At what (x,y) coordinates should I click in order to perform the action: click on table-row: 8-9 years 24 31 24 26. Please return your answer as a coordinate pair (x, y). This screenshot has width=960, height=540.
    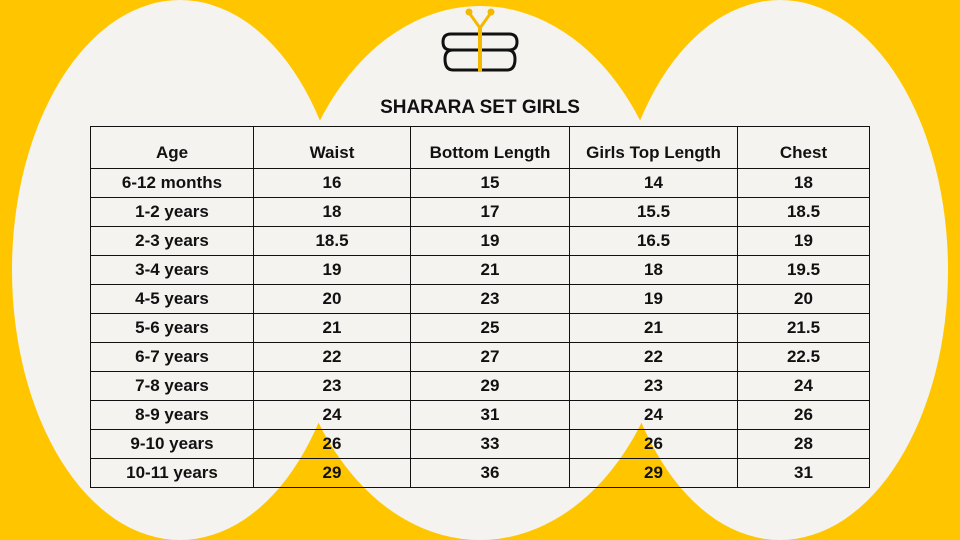
    Looking at the image, I should click on (480, 415).